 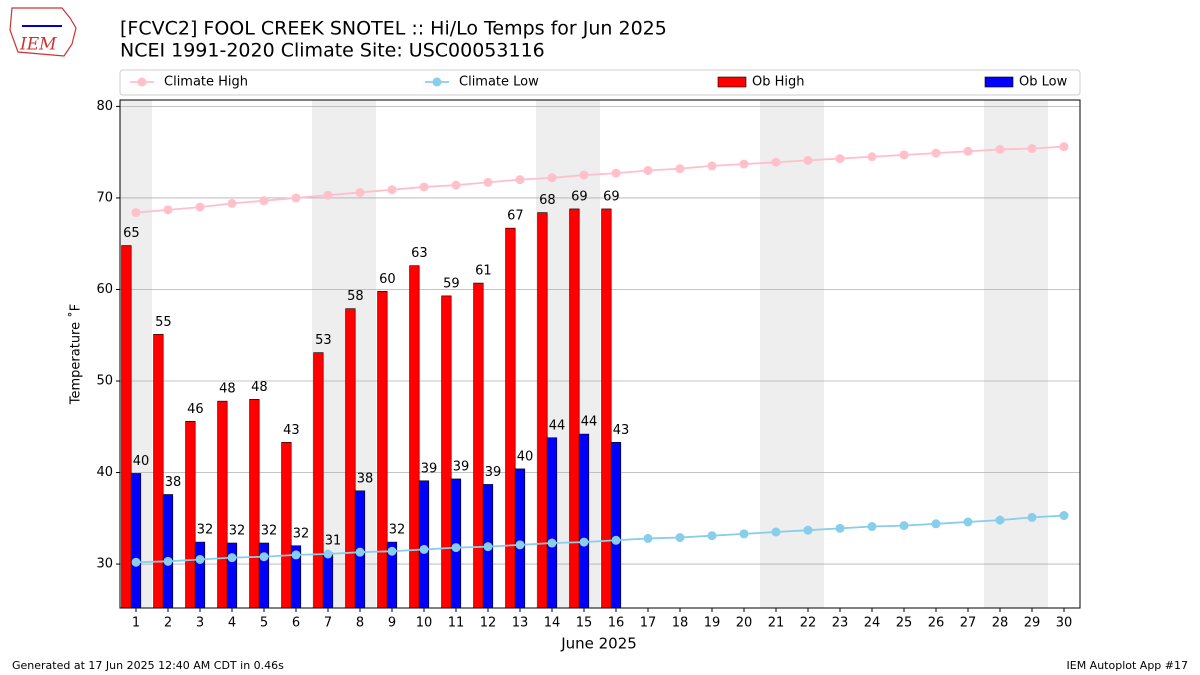 I want to click on x-tick-label: 1, so click(x=136, y=623).